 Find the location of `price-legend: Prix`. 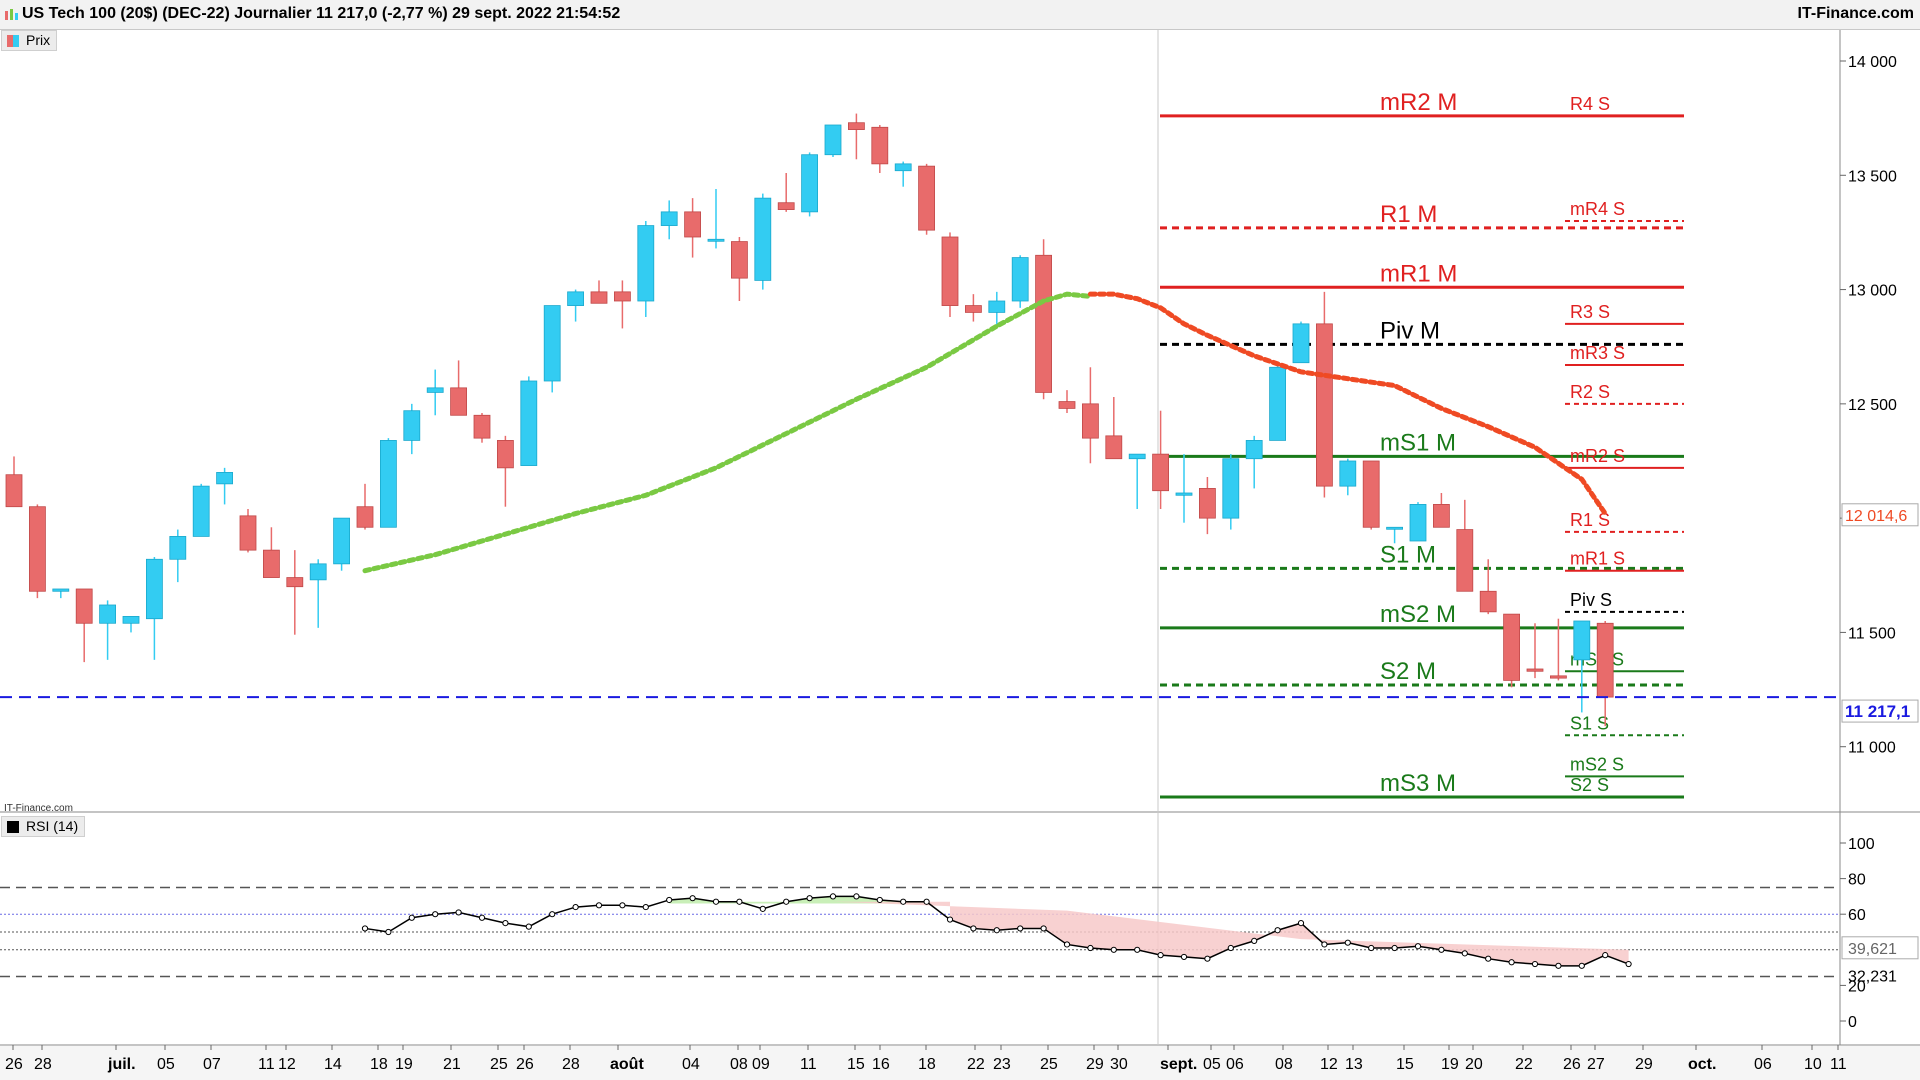

price-legend: Prix is located at coordinates (29, 40).